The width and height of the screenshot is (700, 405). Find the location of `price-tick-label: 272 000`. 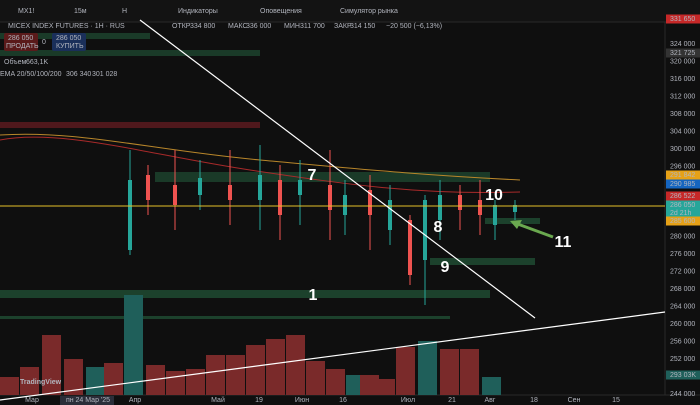

price-tick-label: 272 000 is located at coordinates (682, 271).